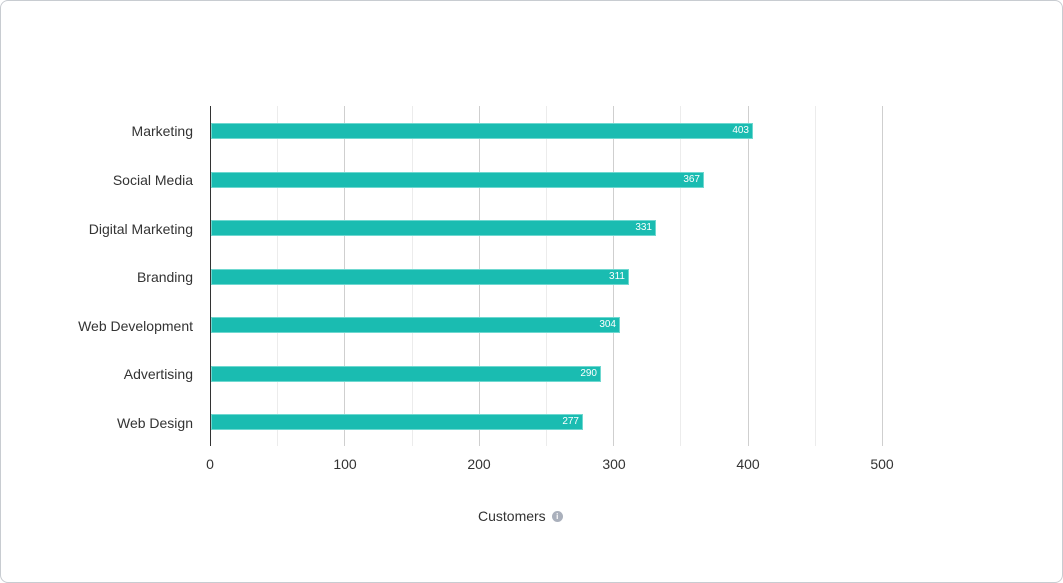 This screenshot has height=583, width=1063. What do you see at coordinates (397, 422) in the screenshot?
I see `bar-web-design: 277` at bounding box center [397, 422].